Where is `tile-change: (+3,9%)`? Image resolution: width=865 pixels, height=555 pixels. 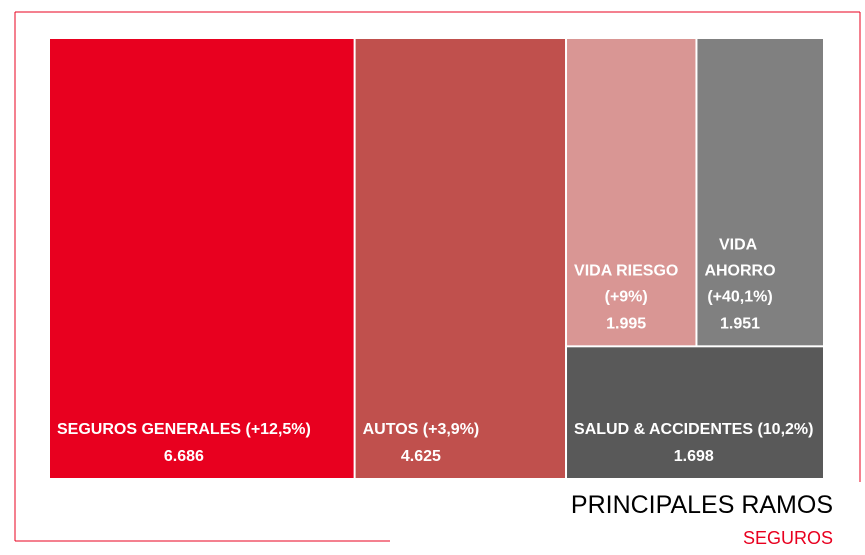 tile-change: (+3,9%) is located at coordinates (451, 429).